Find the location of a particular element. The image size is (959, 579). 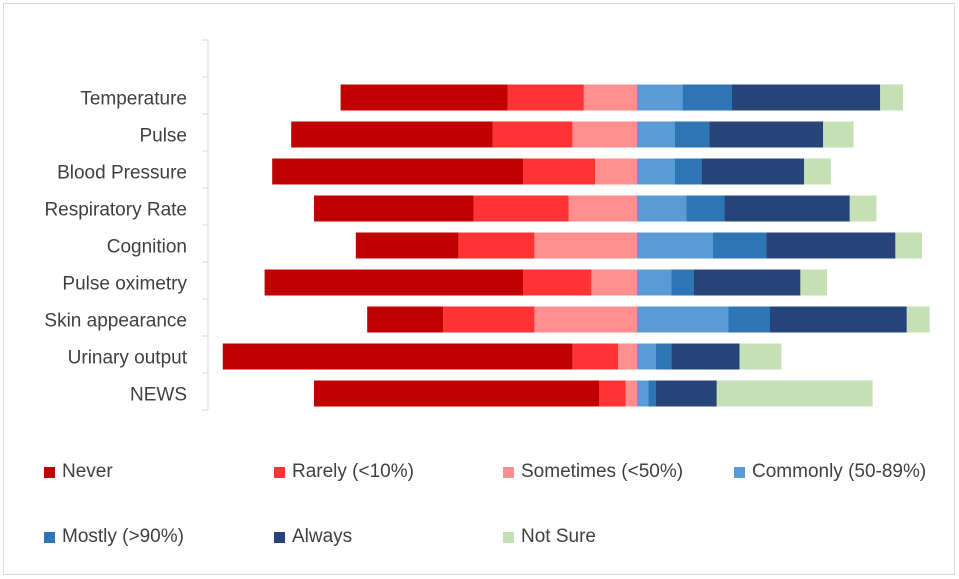

legend-label: Commonly (50-89%) is located at coordinates (839, 471).